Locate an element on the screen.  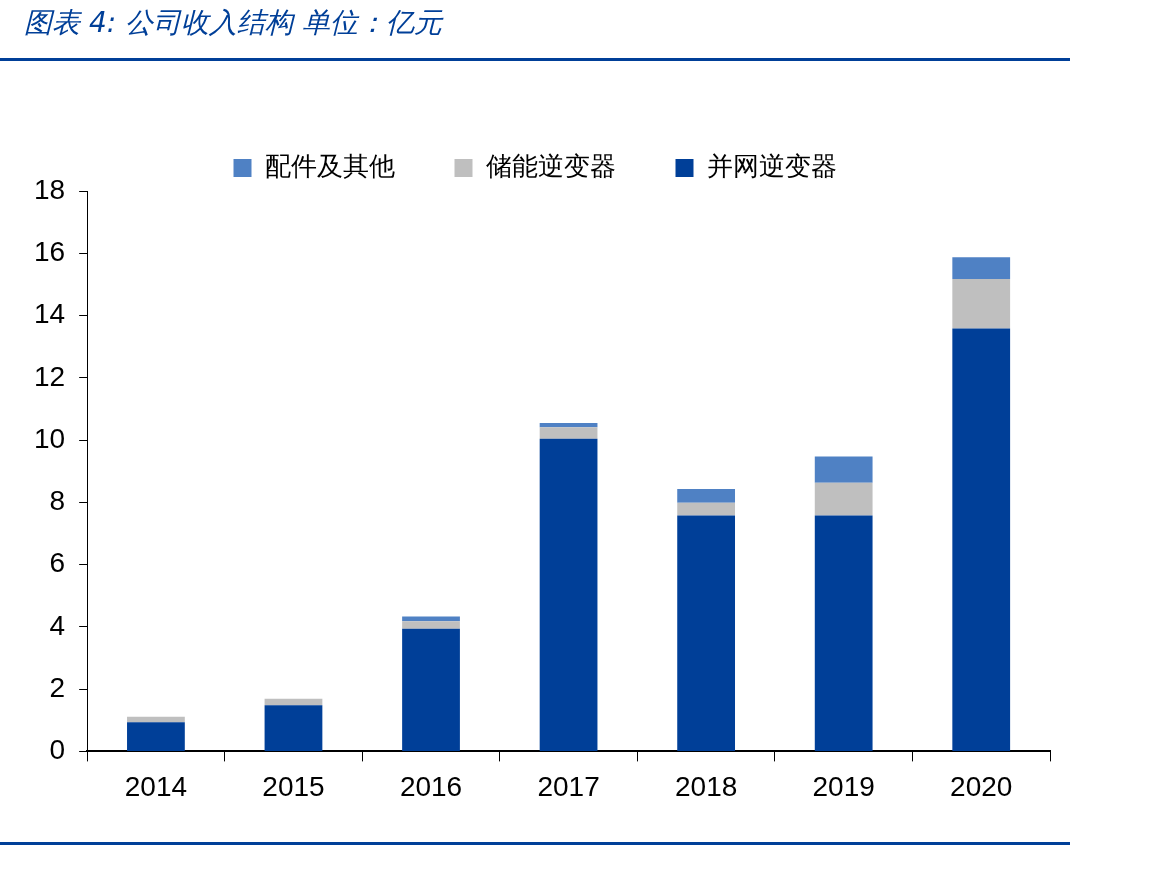
y-tick-label: 18 is located at coordinates (49, 189).